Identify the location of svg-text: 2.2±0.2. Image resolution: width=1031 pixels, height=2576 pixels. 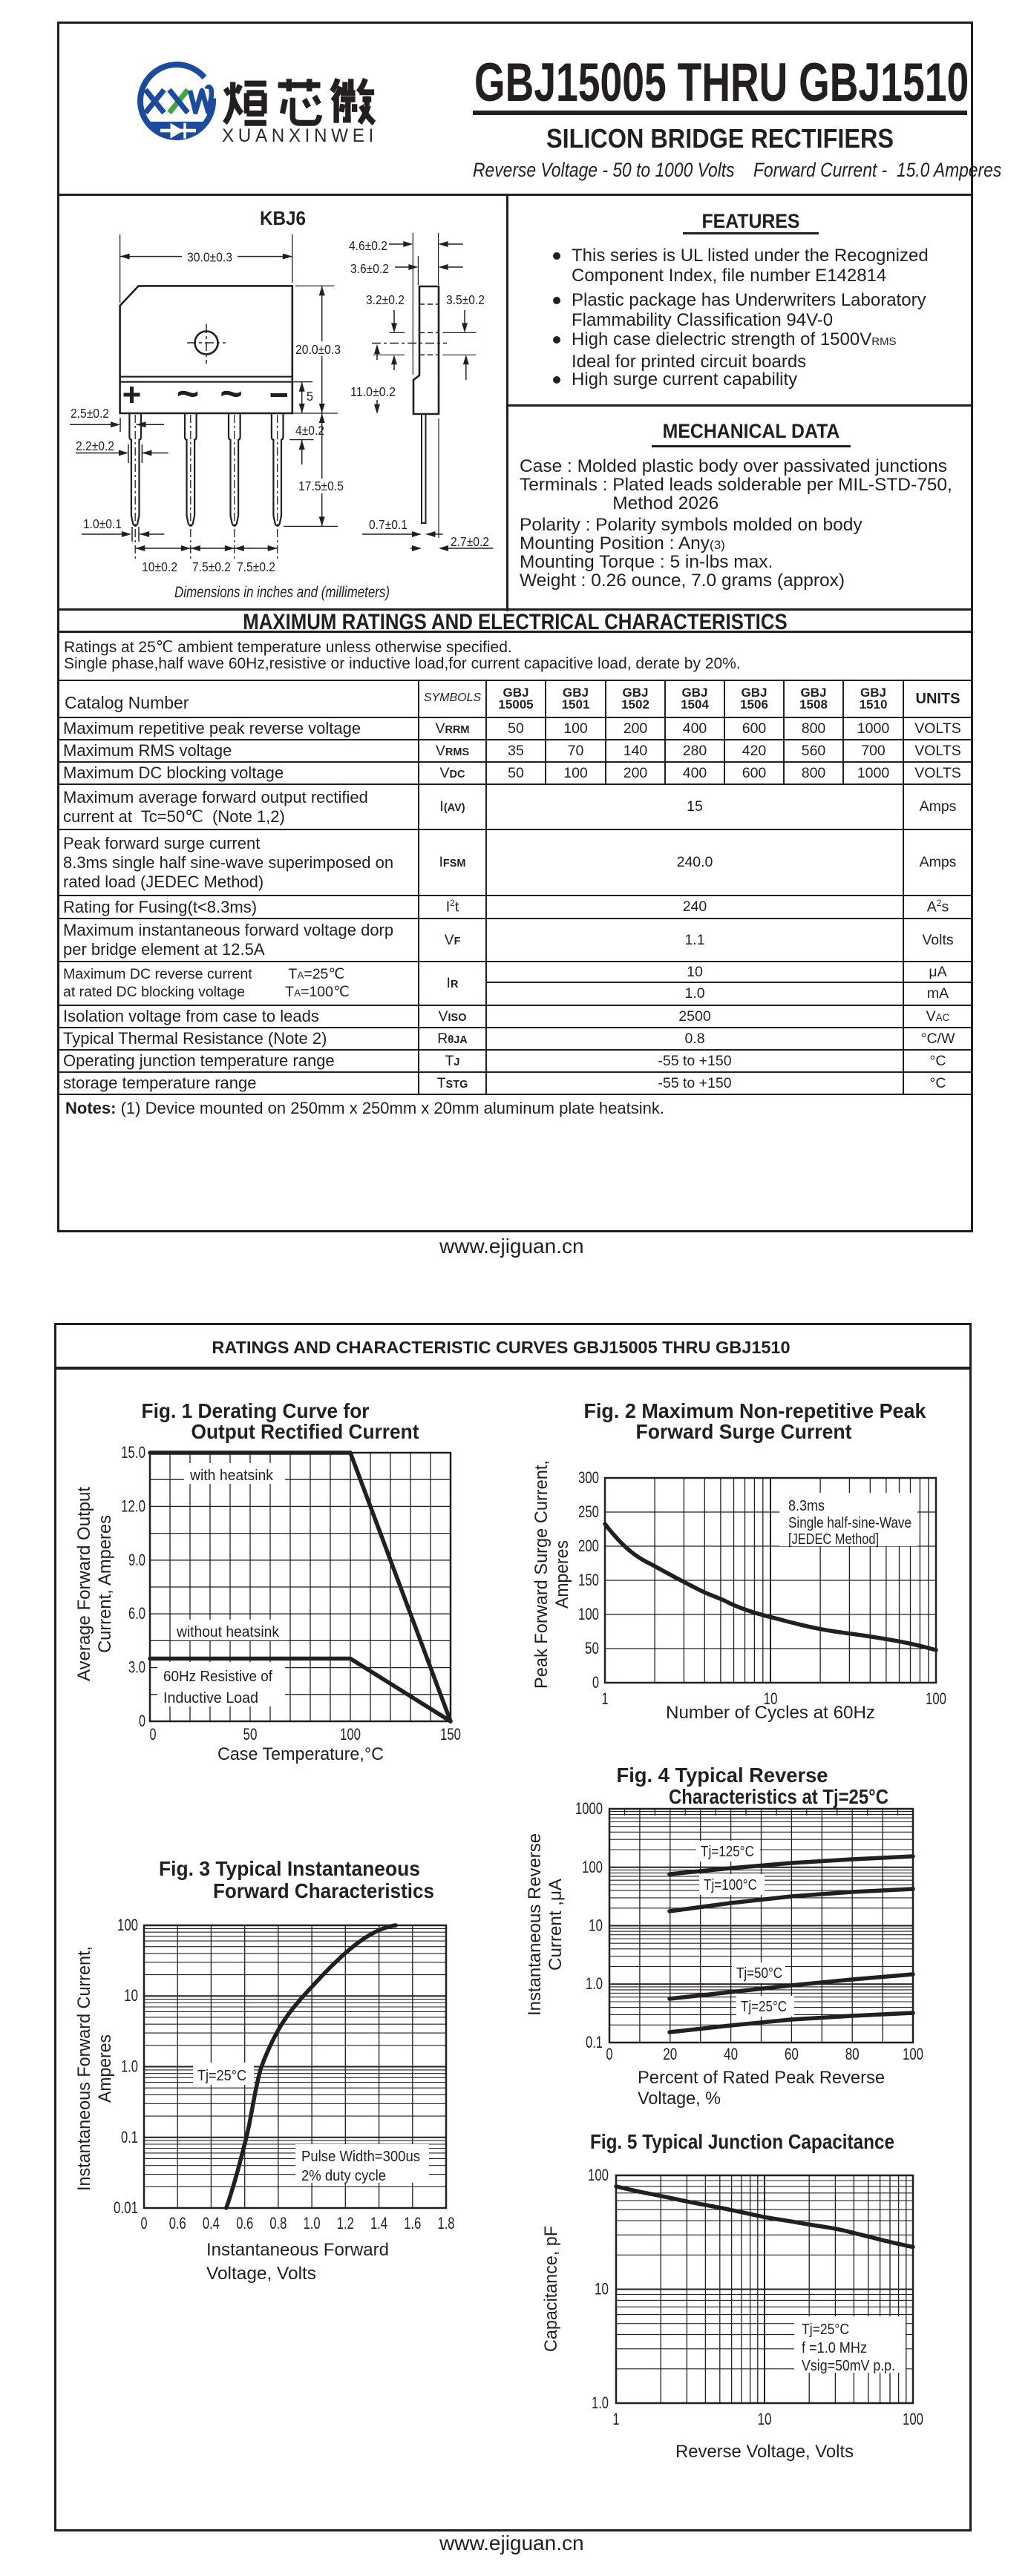
(95, 445).